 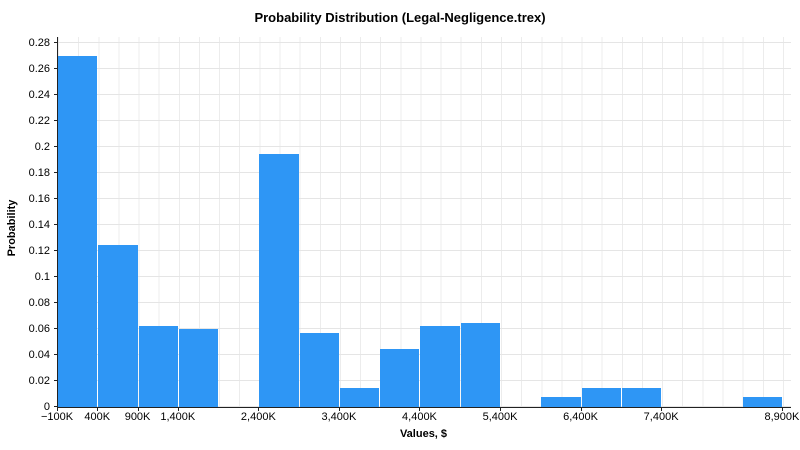 I want to click on x-tick-label: 900K, so click(x=137, y=417).